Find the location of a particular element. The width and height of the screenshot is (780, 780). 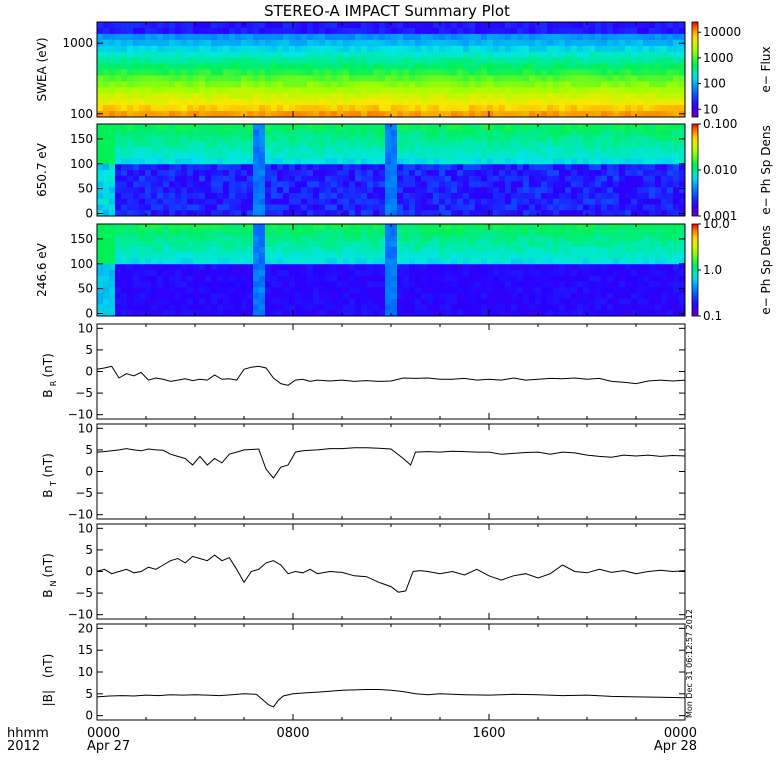

series-line-bt is located at coordinates (391, 463).